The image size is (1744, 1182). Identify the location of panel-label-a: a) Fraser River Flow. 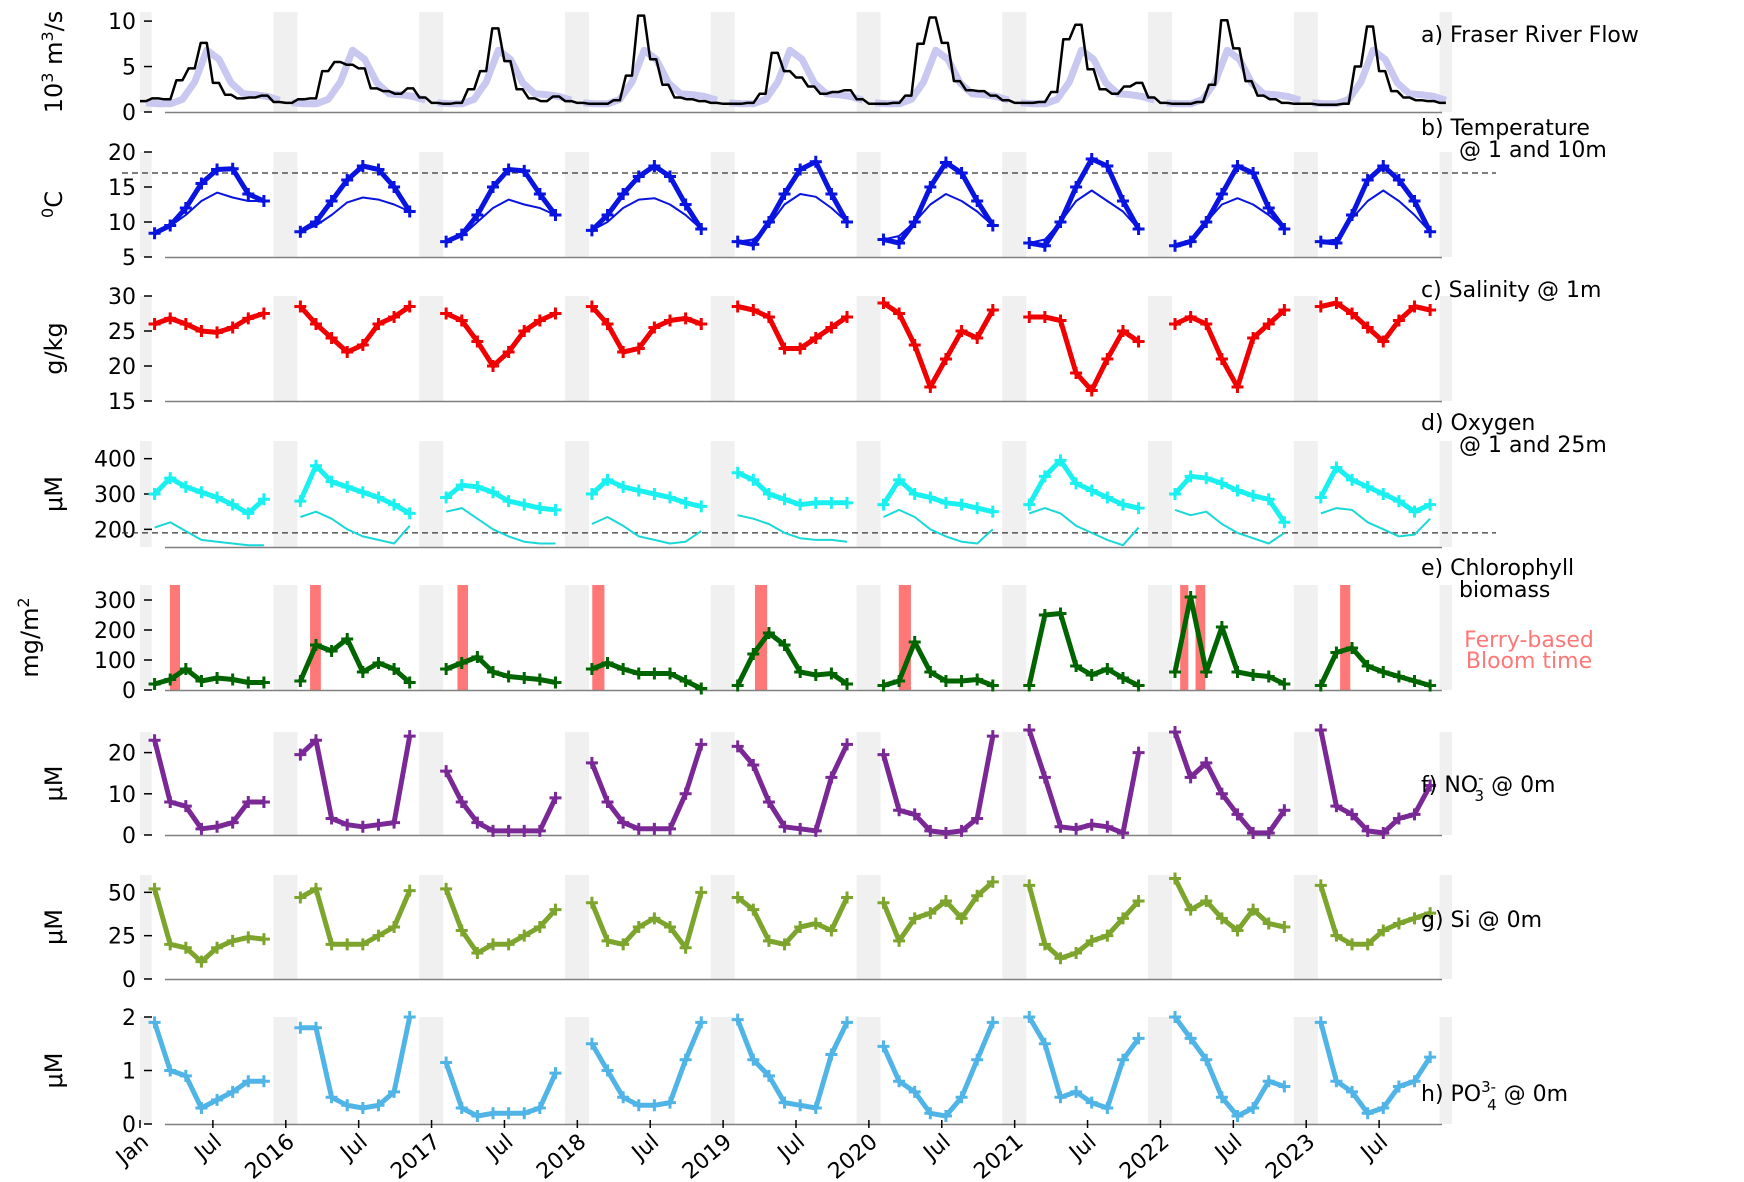
(1530, 35).